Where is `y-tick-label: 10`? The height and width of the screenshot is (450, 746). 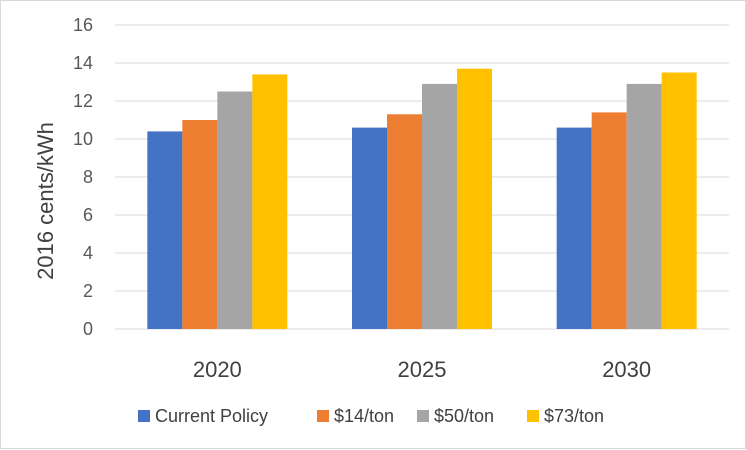
y-tick-label: 10 is located at coordinates (83, 139).